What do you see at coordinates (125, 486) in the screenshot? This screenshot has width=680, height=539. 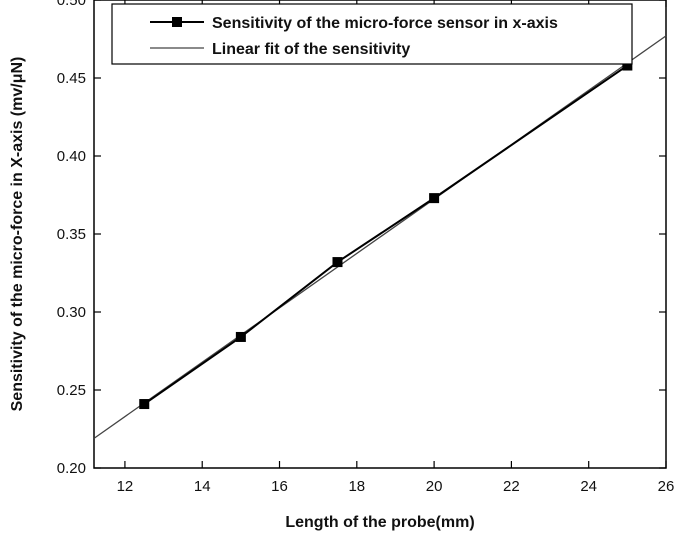 I see `x-tick-label: 12` at bounding box center [125, 486].